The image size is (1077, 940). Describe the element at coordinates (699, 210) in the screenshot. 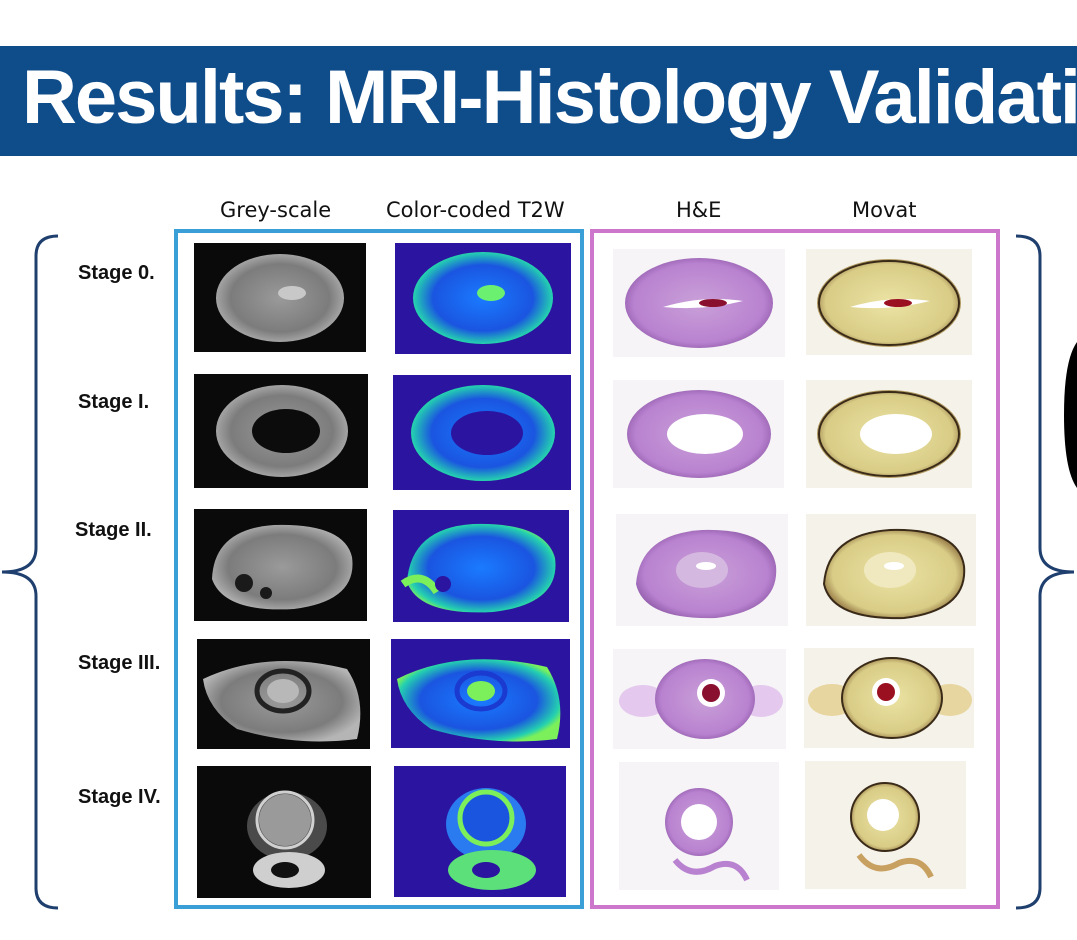

I see `column-header-he: H&E` at that location.